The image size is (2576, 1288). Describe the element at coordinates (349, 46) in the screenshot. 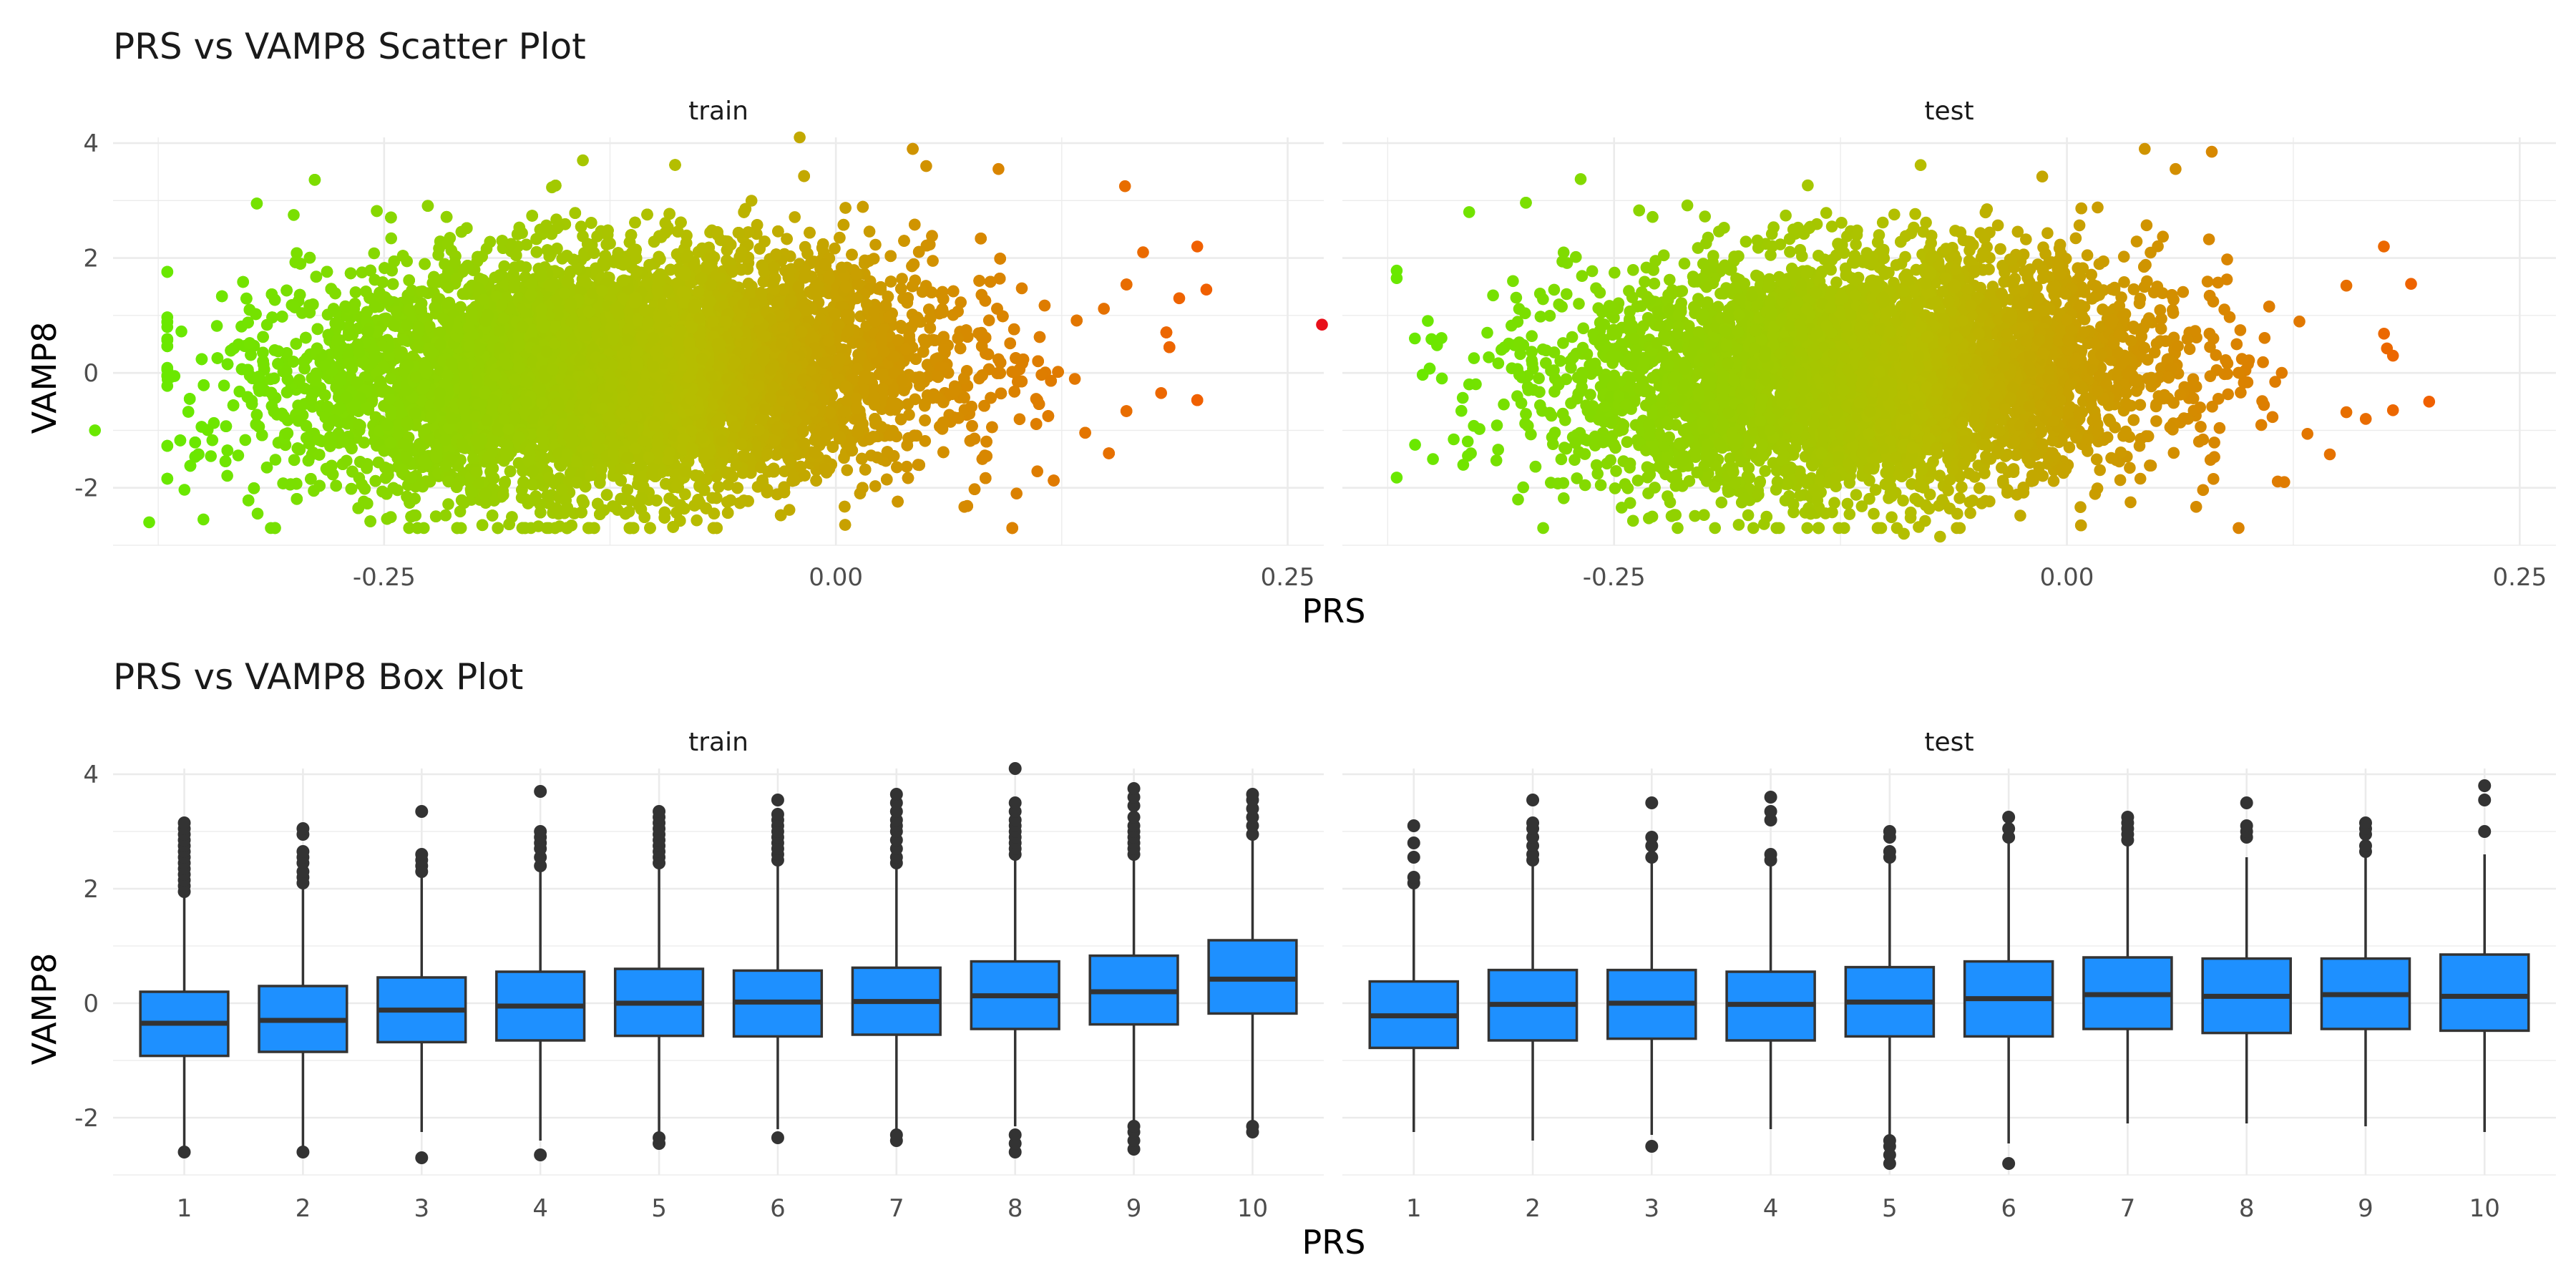

I see `scatter-plot-title: PRS vs VAMP8 Scatter Plot` at that location.